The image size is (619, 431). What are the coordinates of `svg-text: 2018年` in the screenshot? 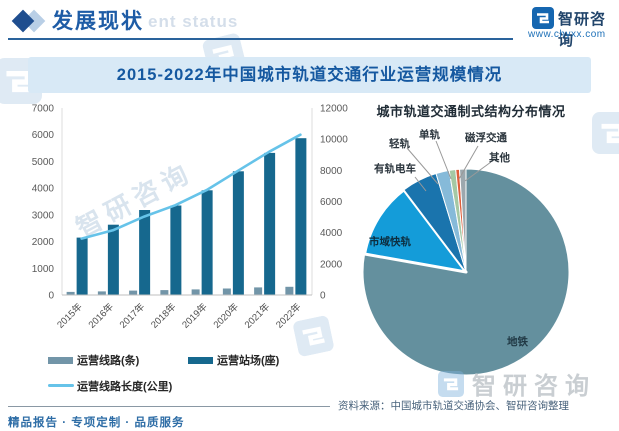 It's located at (163, 315).